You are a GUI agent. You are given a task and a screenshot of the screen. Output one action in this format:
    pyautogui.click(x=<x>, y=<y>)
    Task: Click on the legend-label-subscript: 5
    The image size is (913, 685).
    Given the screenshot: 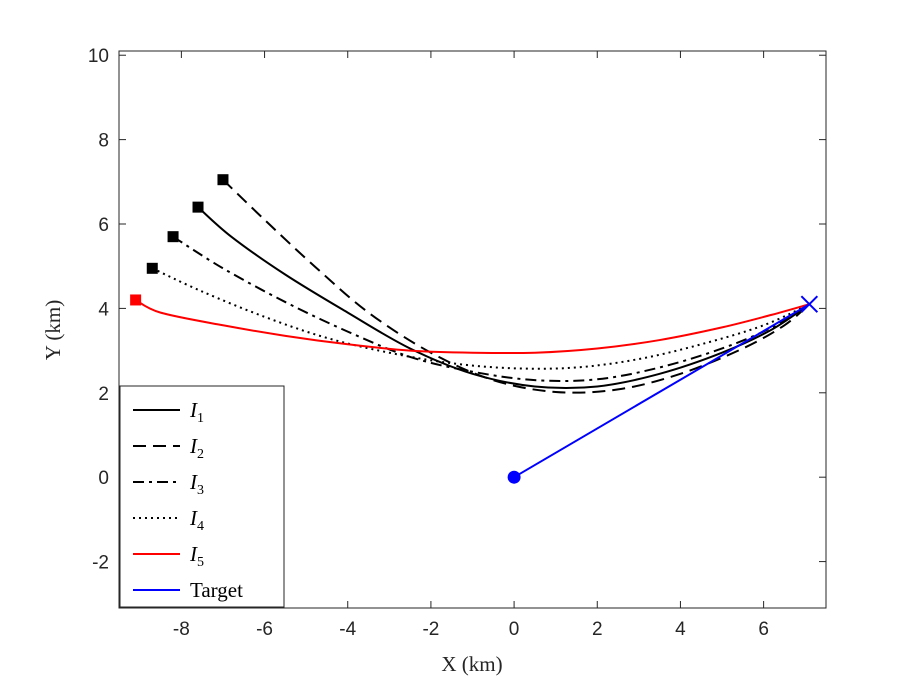 What is the action you would take?
    pyautogui.click(x=200, y=562)
    